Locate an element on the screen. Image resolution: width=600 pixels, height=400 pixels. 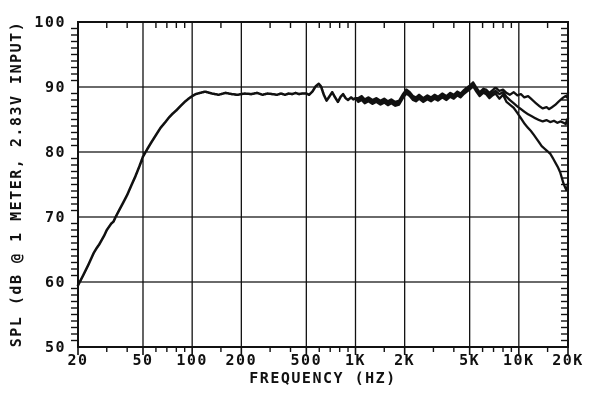
x-tick-label-5K: 5K is located at coordinates (470, 360).